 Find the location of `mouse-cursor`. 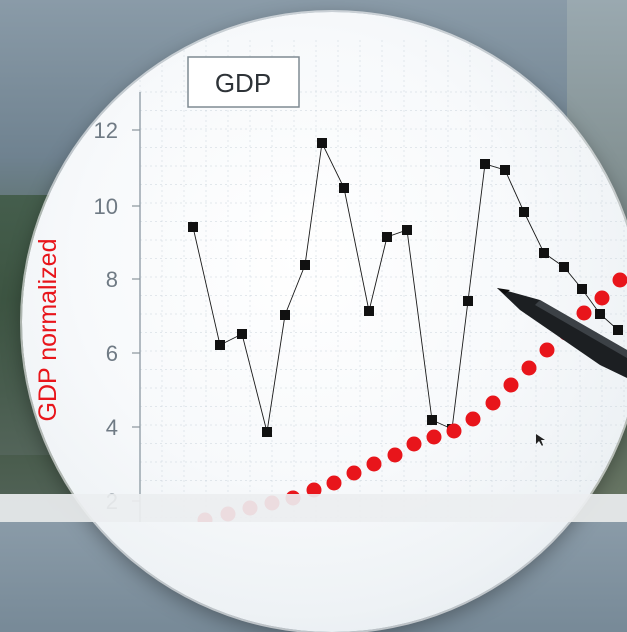

mouse-cursor is located at coordinates (540, 440).